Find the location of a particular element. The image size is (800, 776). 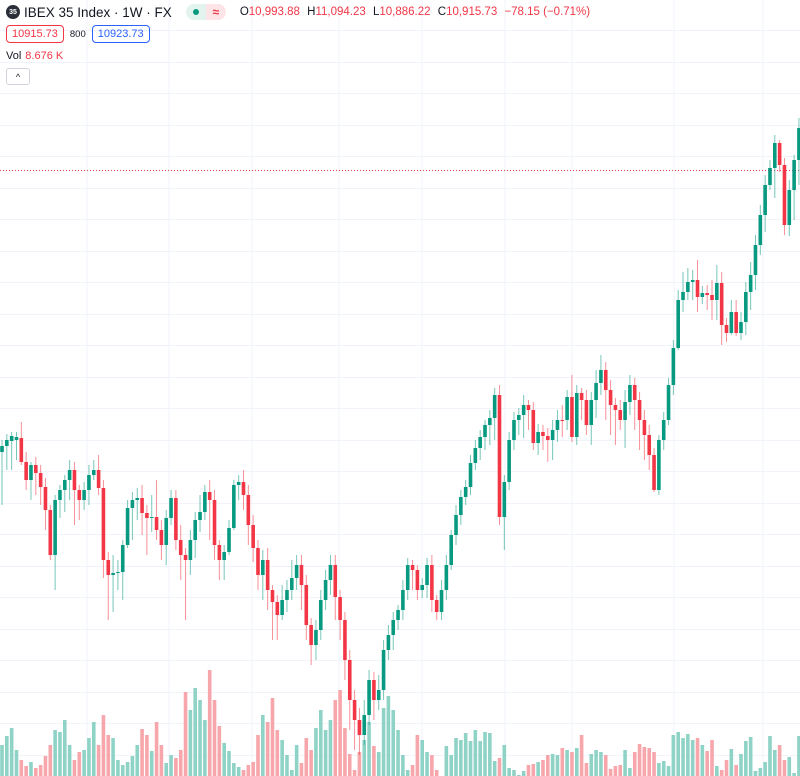

buy-button: 10923.73 is located at coordinates (120, 34).